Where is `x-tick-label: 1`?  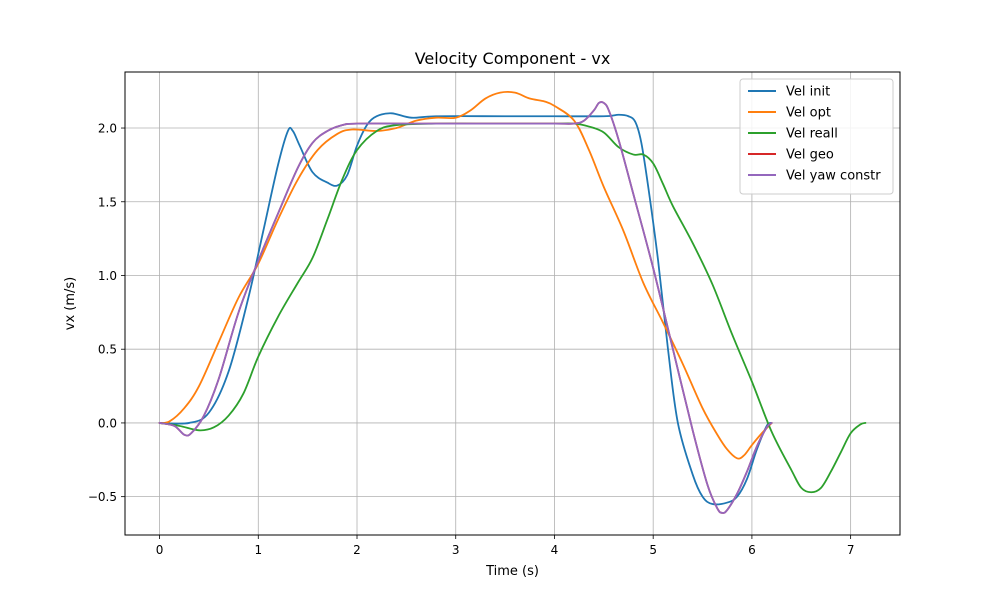
x-tick-label: 1 is located at coordinates (258, 550).